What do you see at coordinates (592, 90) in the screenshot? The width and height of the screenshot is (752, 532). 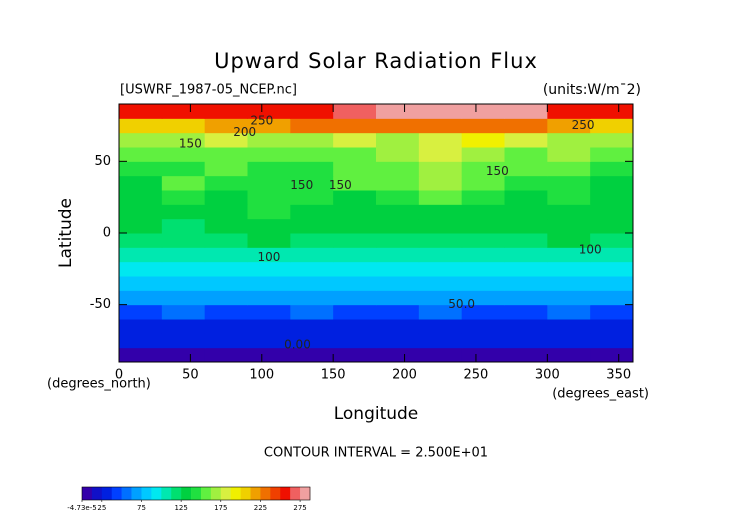 I see `units-label: (units:W/m¯2)` at bounding box center [592, 90].